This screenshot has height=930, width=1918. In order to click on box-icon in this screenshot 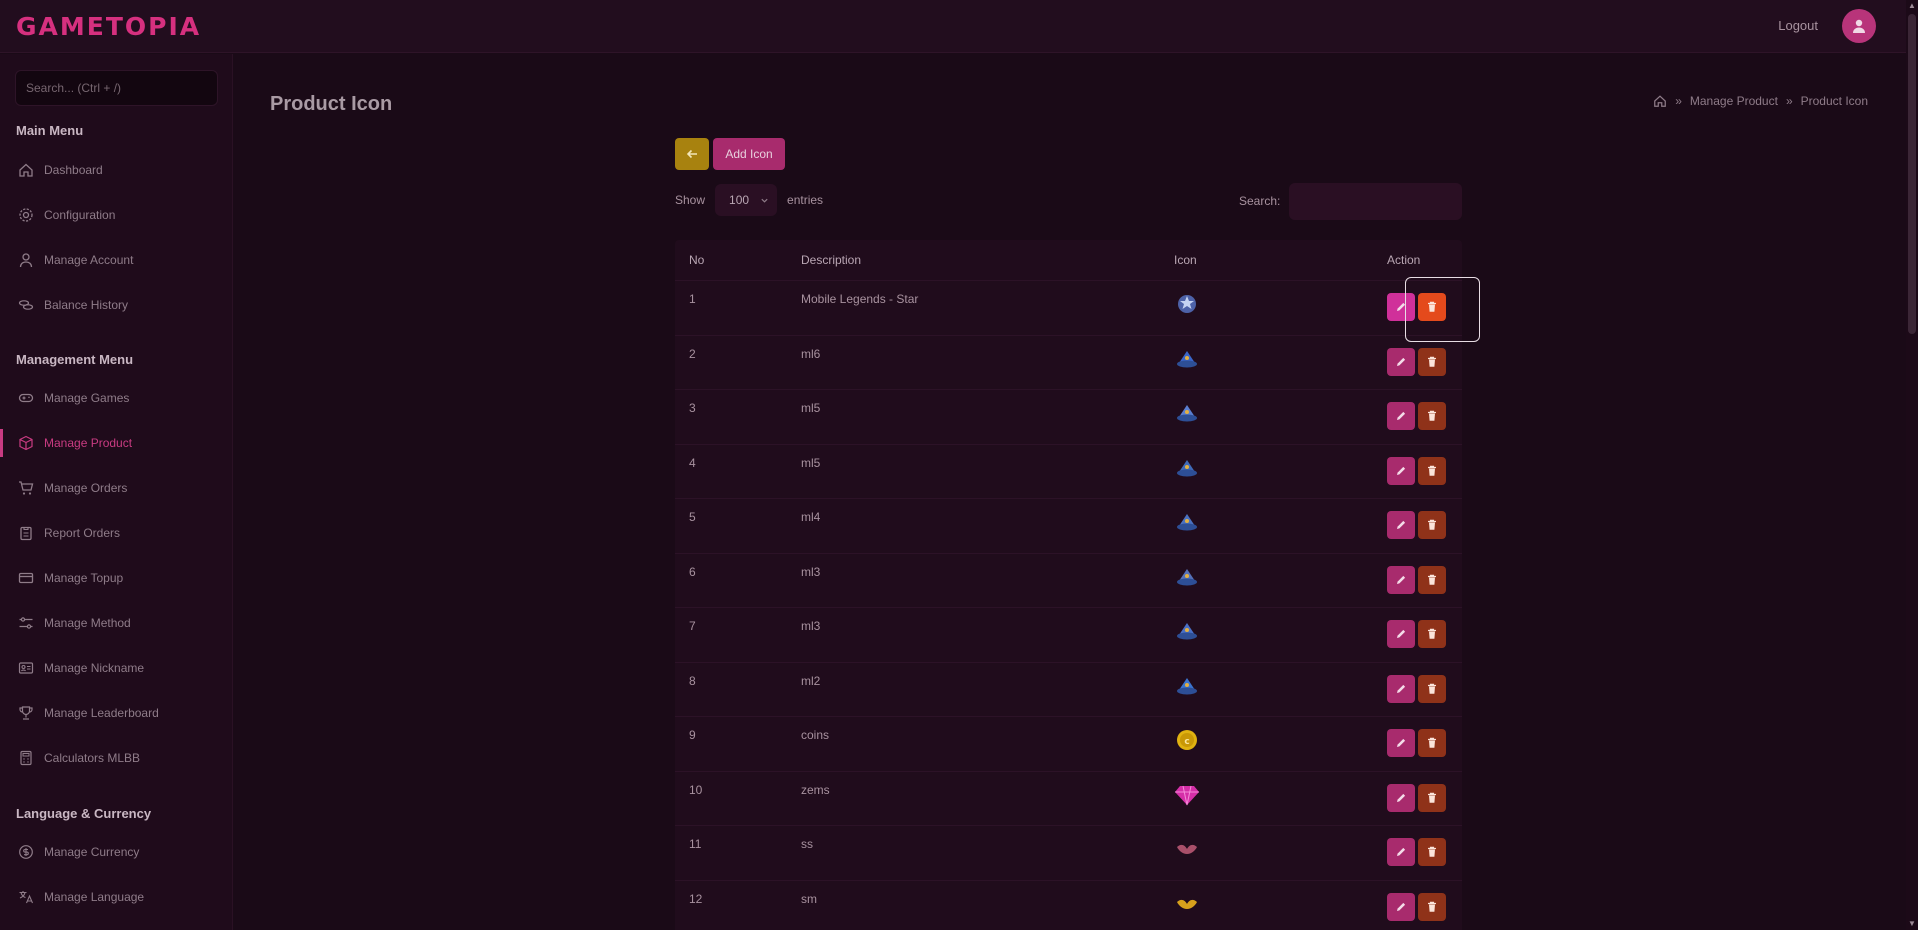, I will do `click(26, 443)`.